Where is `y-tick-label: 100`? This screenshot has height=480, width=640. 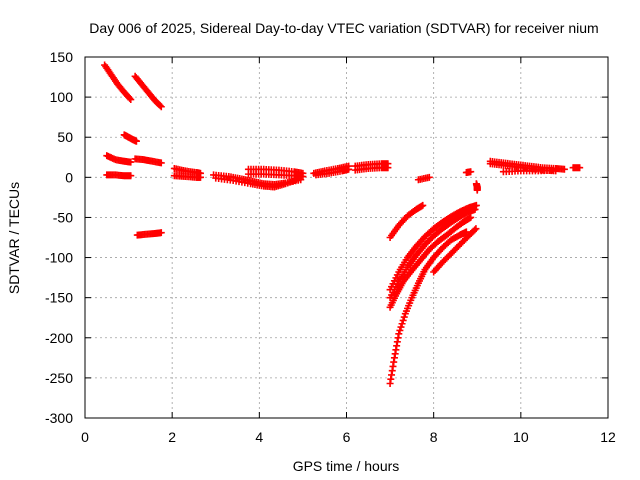
y-tick-label: 100 is located at coordinates (62, 97).